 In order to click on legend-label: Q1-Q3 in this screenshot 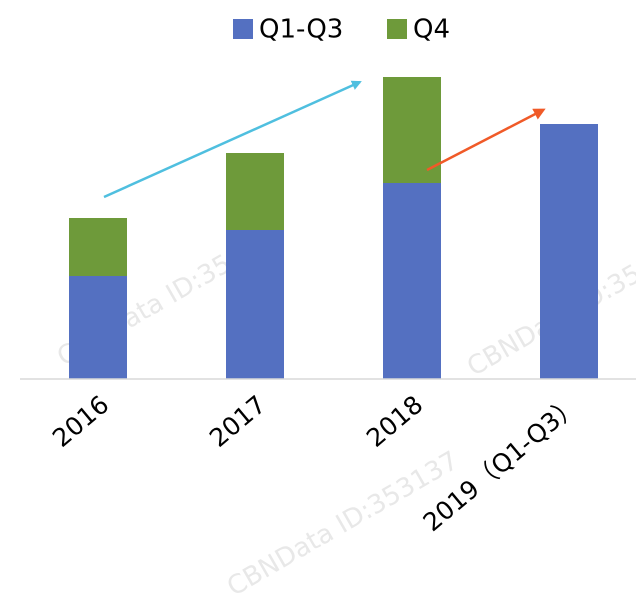, I will do `click(301, 30)`.